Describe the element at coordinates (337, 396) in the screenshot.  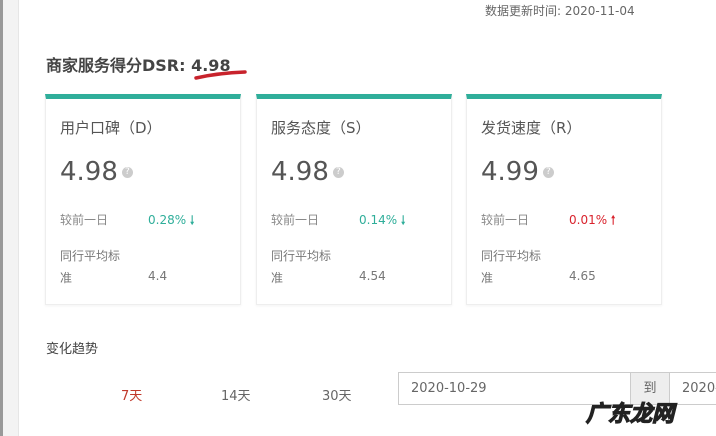
I see `tab-30-days: 30天` at that location.